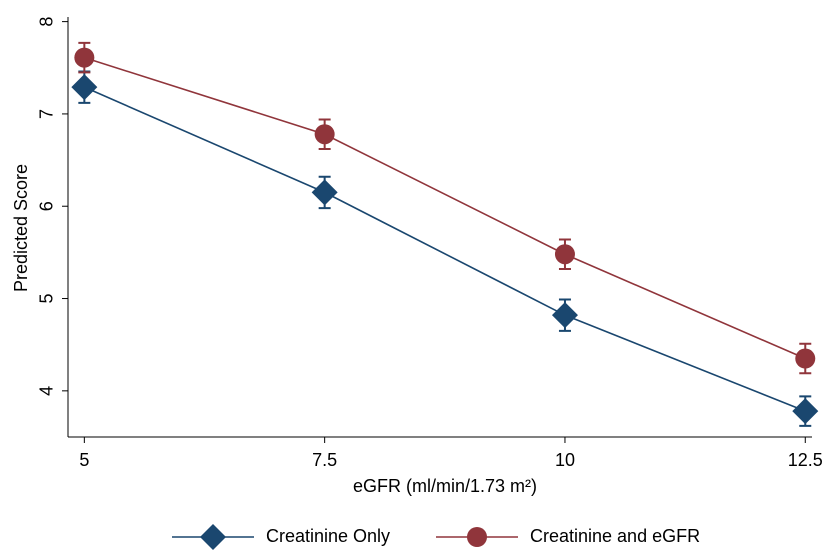 Image resolution: width=826 pixels, height=551 pixels. What do you see at coordinates (328, 536) in the screenshot?
I see `legend-label: Creatinine Only` at bounding box center [328, 536].